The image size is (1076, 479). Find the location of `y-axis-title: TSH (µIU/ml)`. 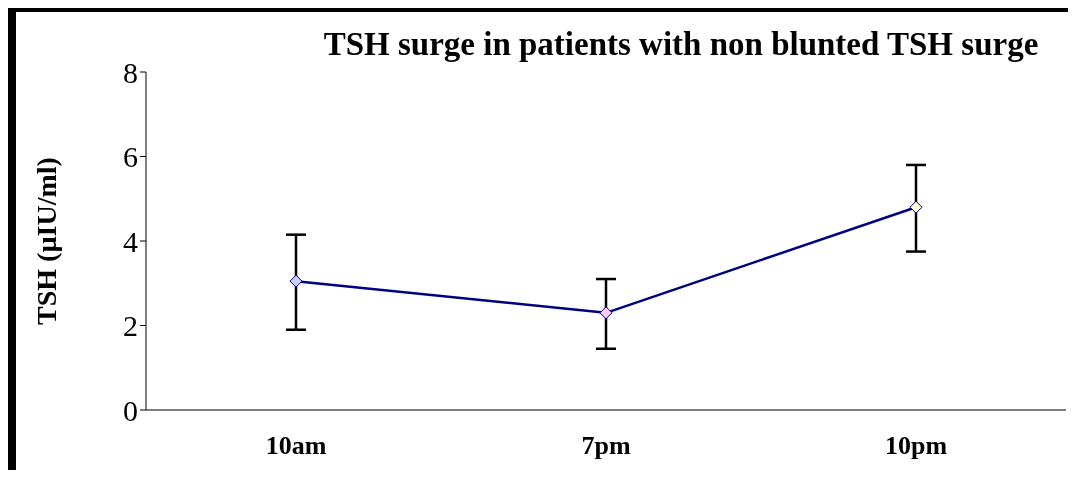

y-axis-title: TSH (µIU/ml) is located at coordinates (46, 241).